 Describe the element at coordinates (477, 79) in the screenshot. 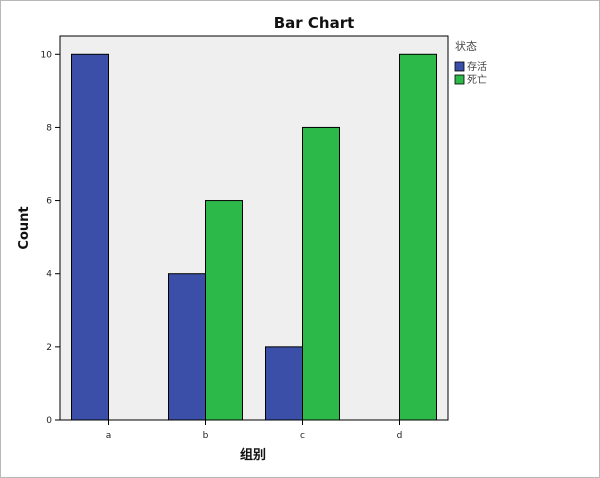

I see `legend-label-1: 死亡` at that location.